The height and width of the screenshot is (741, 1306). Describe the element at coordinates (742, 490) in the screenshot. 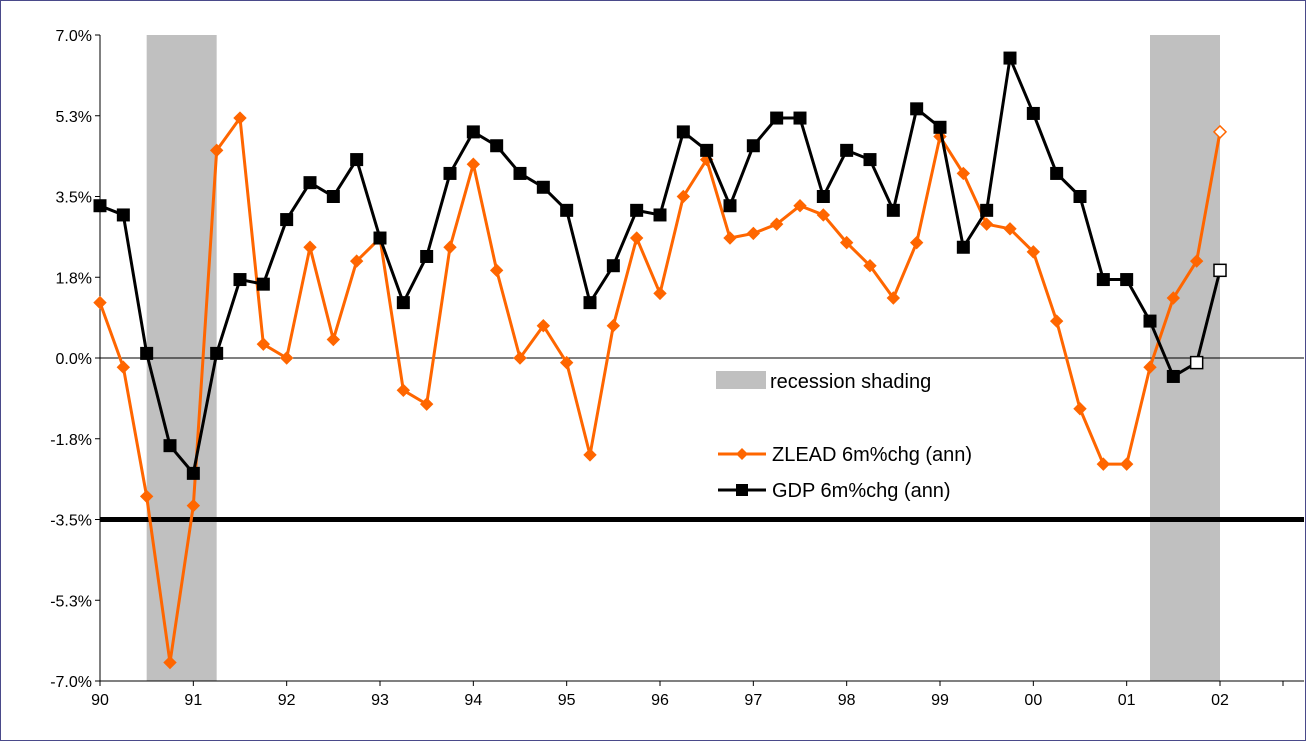

I see `legend-gdp-marker` at that location.